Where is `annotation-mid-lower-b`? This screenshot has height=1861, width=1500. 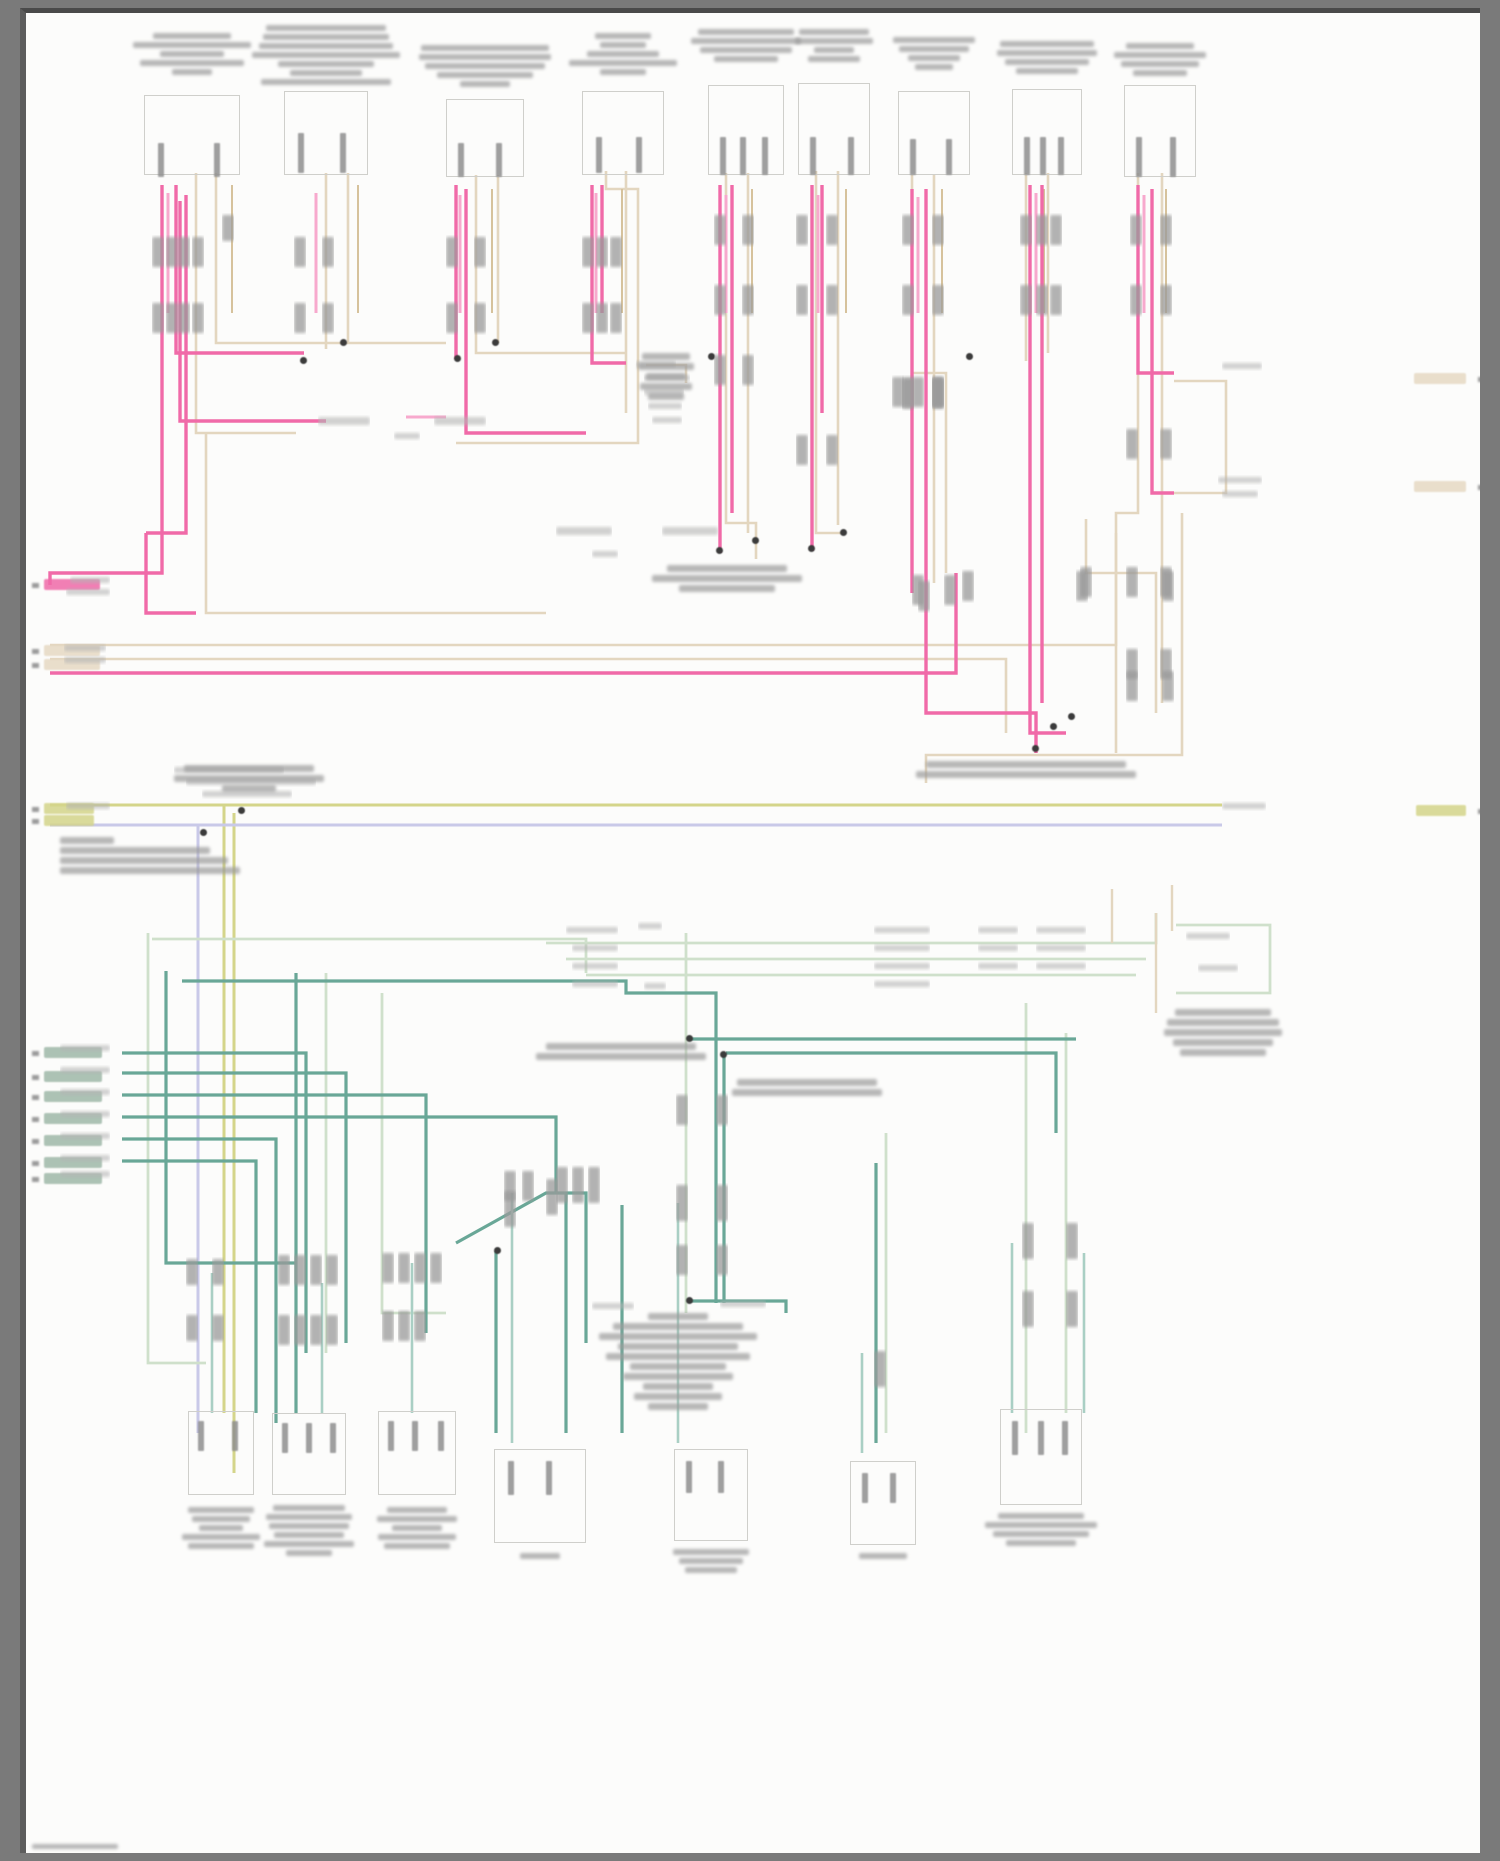 annotation-mid-lower-b is located at coordinates (807, 1087).